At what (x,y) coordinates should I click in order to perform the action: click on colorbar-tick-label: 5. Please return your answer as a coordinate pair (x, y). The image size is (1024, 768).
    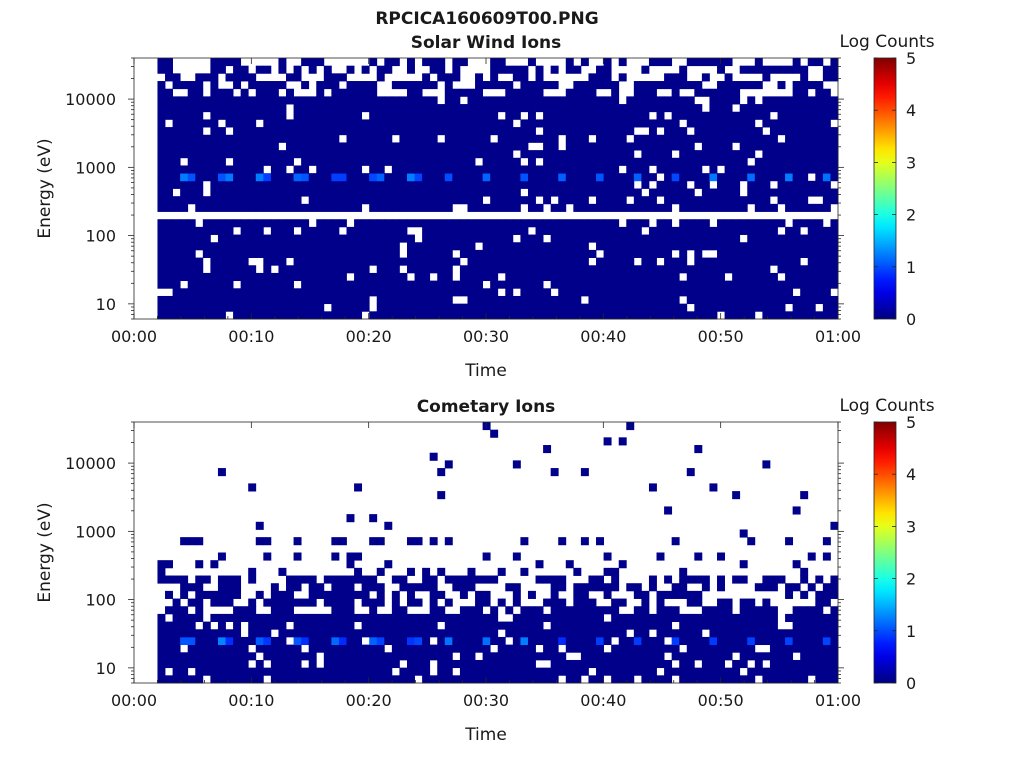
    Looking at the image, I should click on (911, 422).